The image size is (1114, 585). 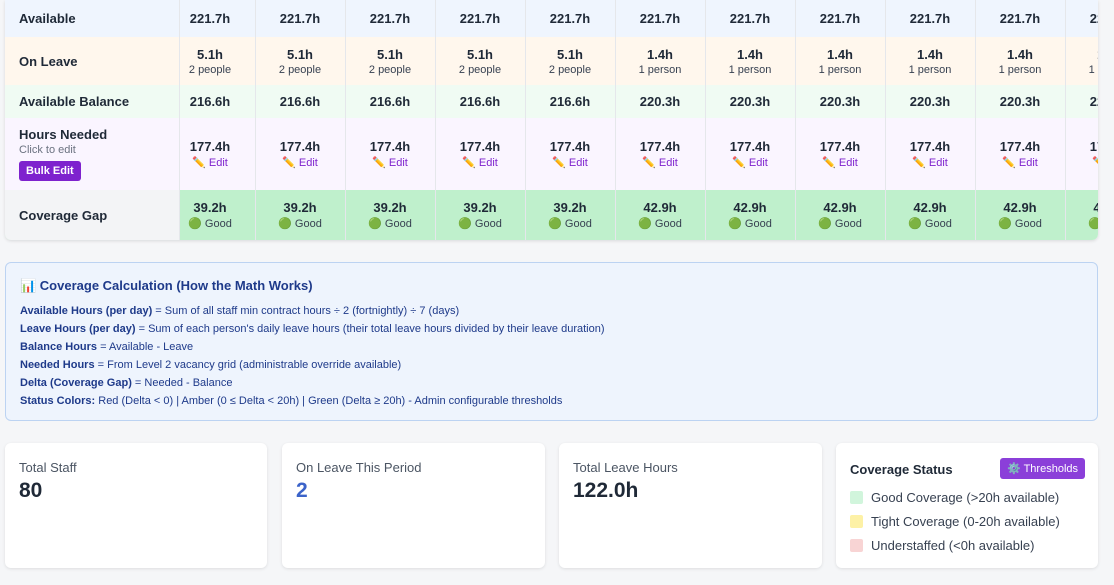 What do you see at coordinates (551, 347) in the screenshot?
I see `calc-line: Balance Hours = Available - Leave` at bounding box center [551, 347].